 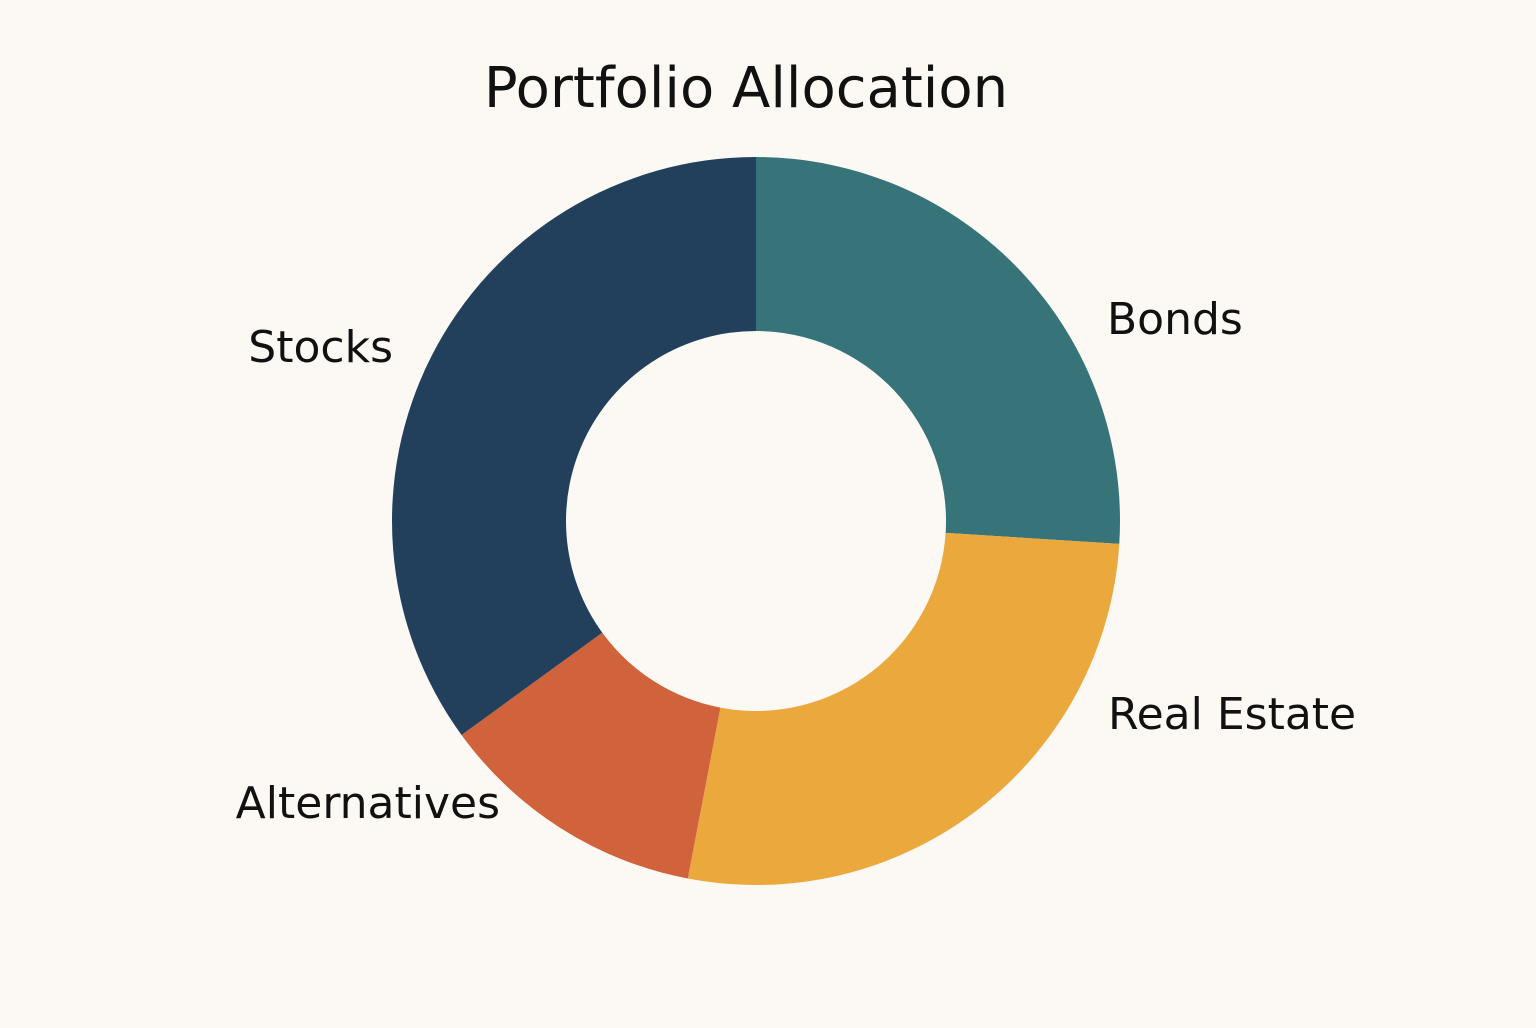 What do you see at coordinates (1175, 319) in the screenshot?
I see `slice-label: Bonds` at bounding box center [1175, 319].